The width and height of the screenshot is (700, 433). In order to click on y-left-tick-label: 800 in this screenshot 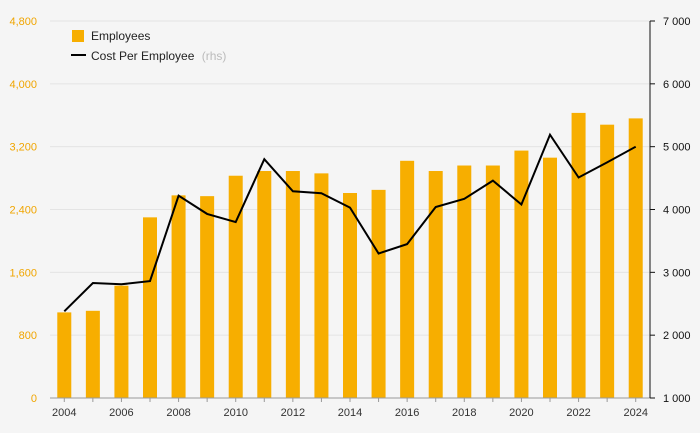, I will do `click(28, 336)`.